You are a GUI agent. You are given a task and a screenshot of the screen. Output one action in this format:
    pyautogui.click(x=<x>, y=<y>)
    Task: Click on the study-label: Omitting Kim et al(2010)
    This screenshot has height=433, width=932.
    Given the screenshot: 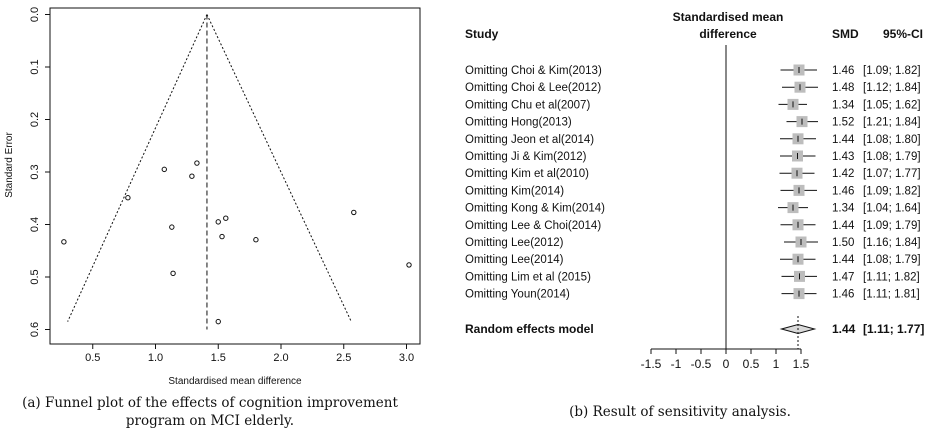 What is the action you would take?
    pyautogui.click(x=527, y=174)
    